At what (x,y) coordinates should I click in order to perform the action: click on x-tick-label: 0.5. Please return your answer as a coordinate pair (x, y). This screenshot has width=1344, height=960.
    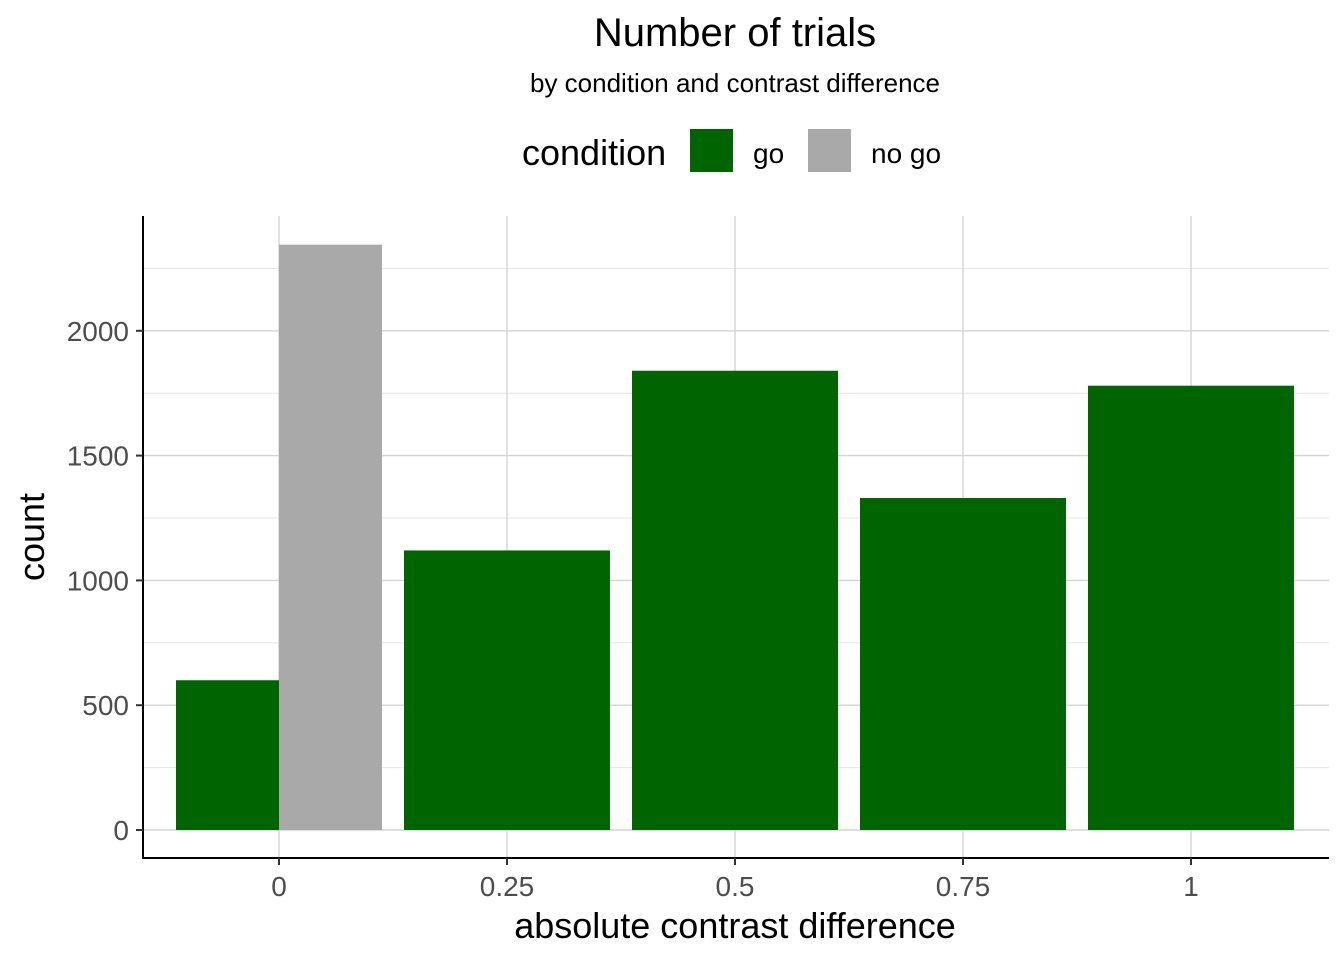
    Looking at the image, I should click on (735, 886).